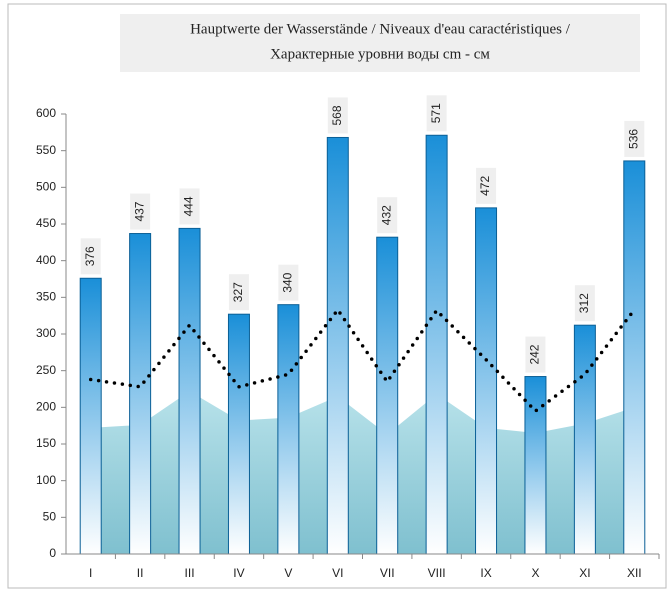 This screenshot has height=598, width=672. I want to click on x-tick-label: VI, so click(337, 573).